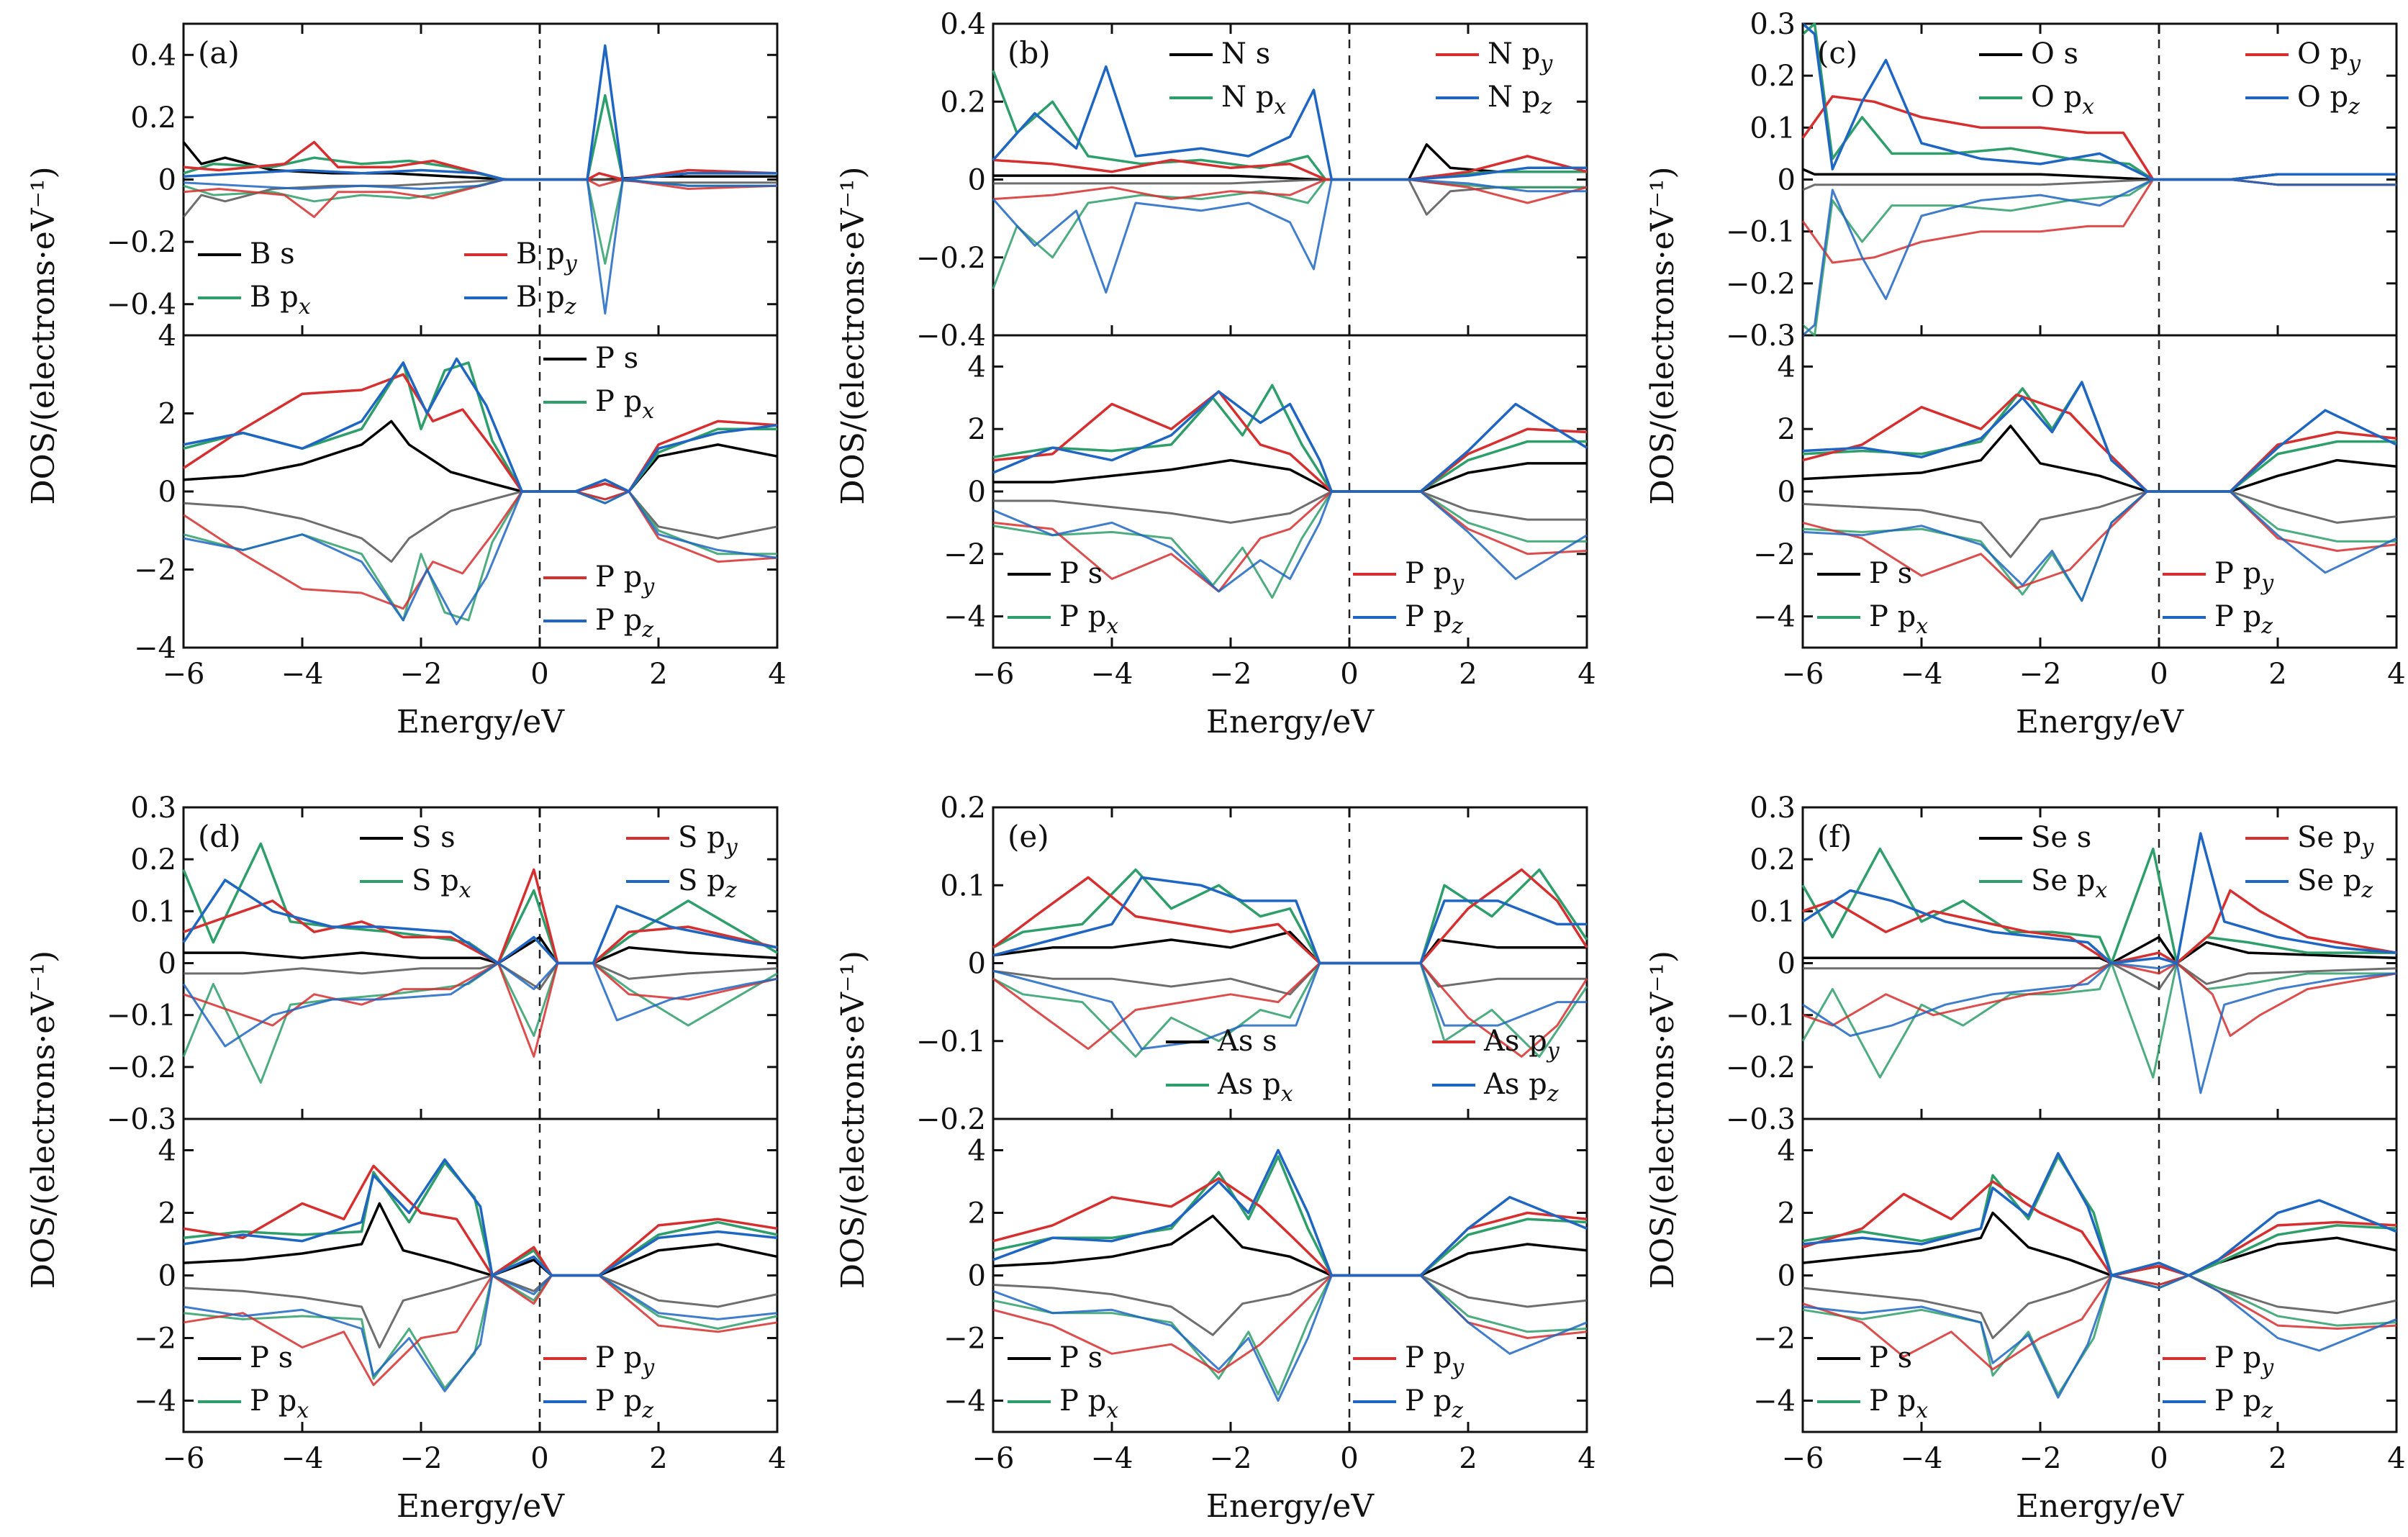 Image resolution: width=2408 pixels, height=1537 pixels. What do you see at coordinates (1773, 128) in the screenshot?
I see `y-tick-label: 0.1` at bounding box center [1773, 128].